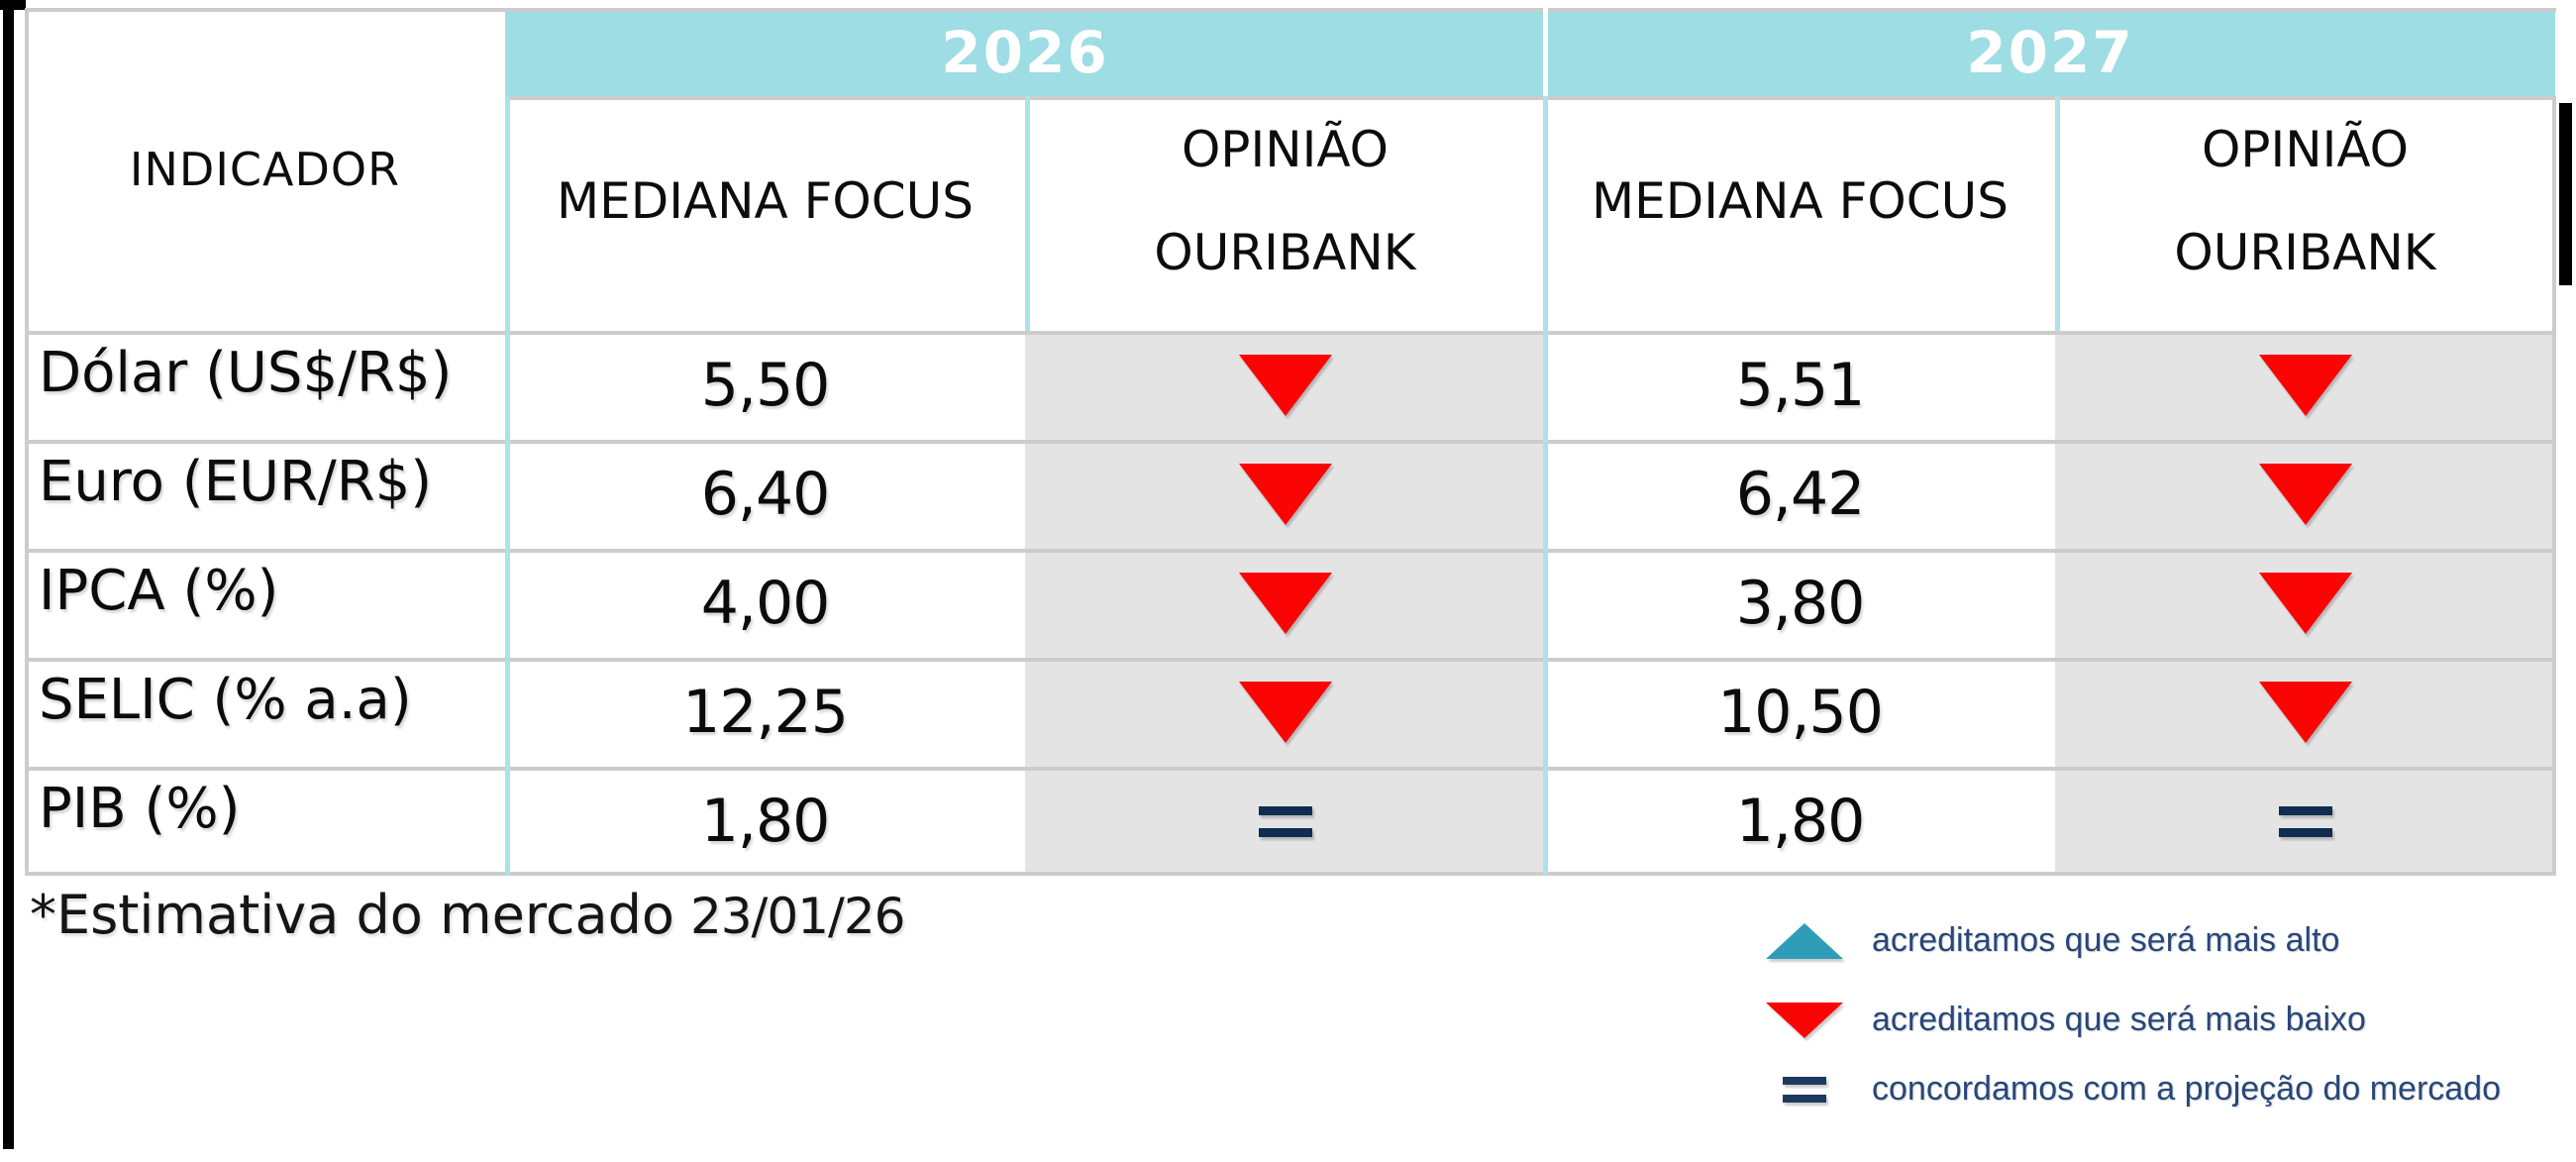 The height and width of the screenshot is (1162, 2576). I want to click on table-border-left, so click(27, 442).